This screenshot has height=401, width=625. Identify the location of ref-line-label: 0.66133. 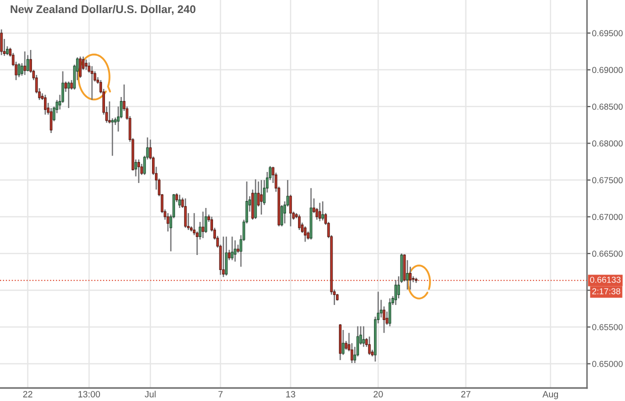
(605, 279).